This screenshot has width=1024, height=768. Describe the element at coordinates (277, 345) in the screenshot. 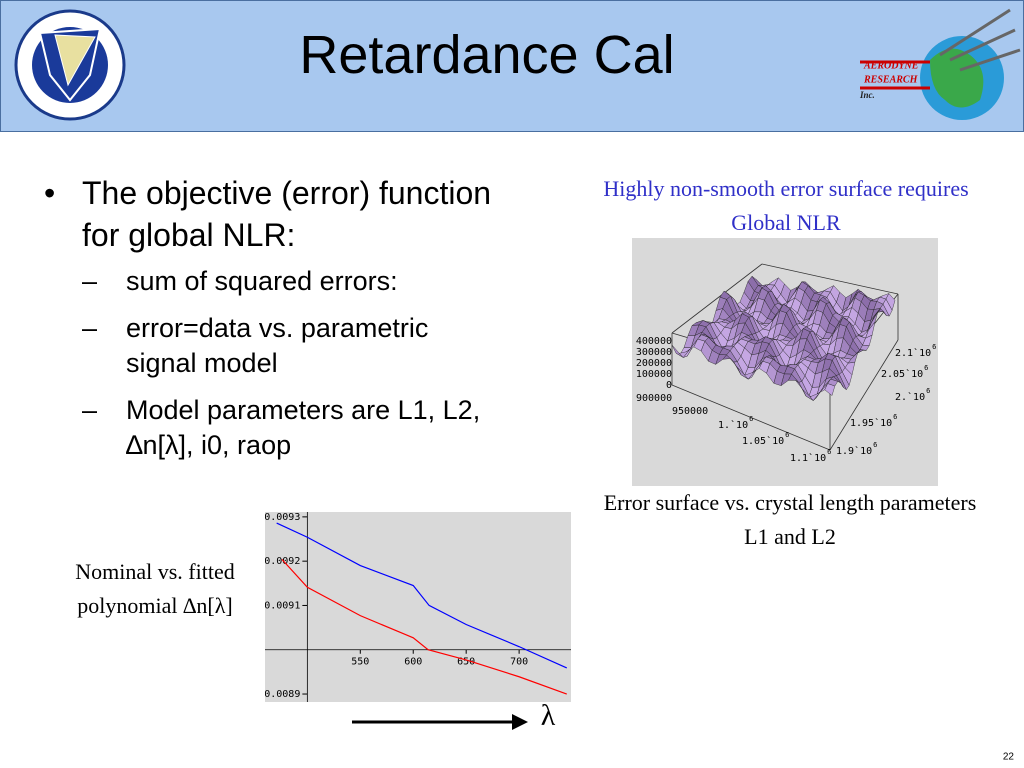

I see `sub-bullet-text: error=data vs. parametric signal model` at that location.